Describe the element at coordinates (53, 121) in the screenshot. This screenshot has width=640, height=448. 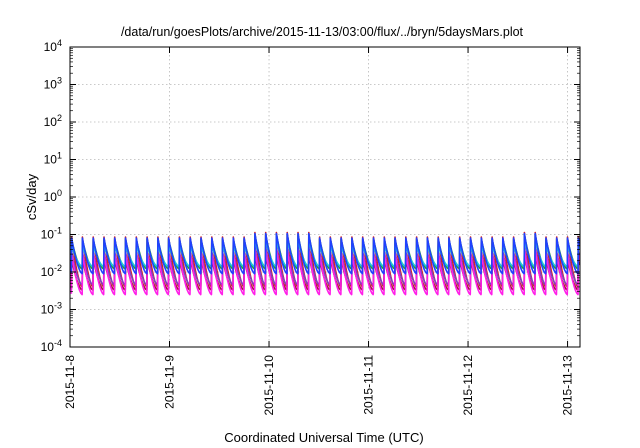
I see `y-tick-label: 10²` at that location.